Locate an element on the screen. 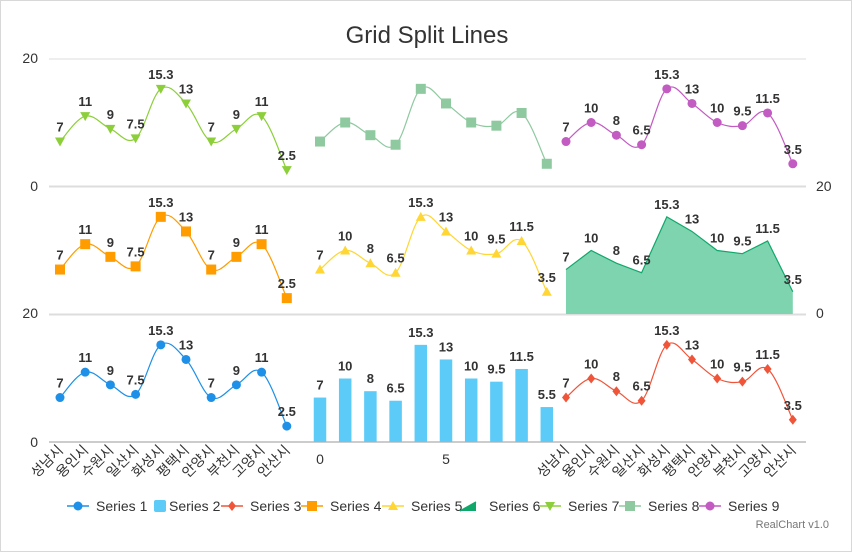 Image resolution: width=852 pixels, height=553 pixels. data-label-4-1: 11 is located at coordinates (85, 229).